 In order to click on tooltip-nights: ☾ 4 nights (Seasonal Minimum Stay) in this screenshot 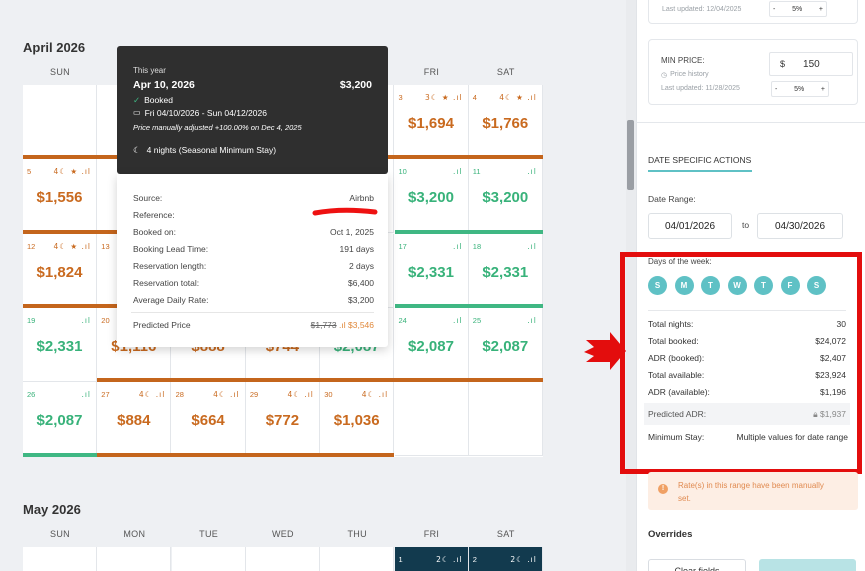, I will do `click(204, 150)`.